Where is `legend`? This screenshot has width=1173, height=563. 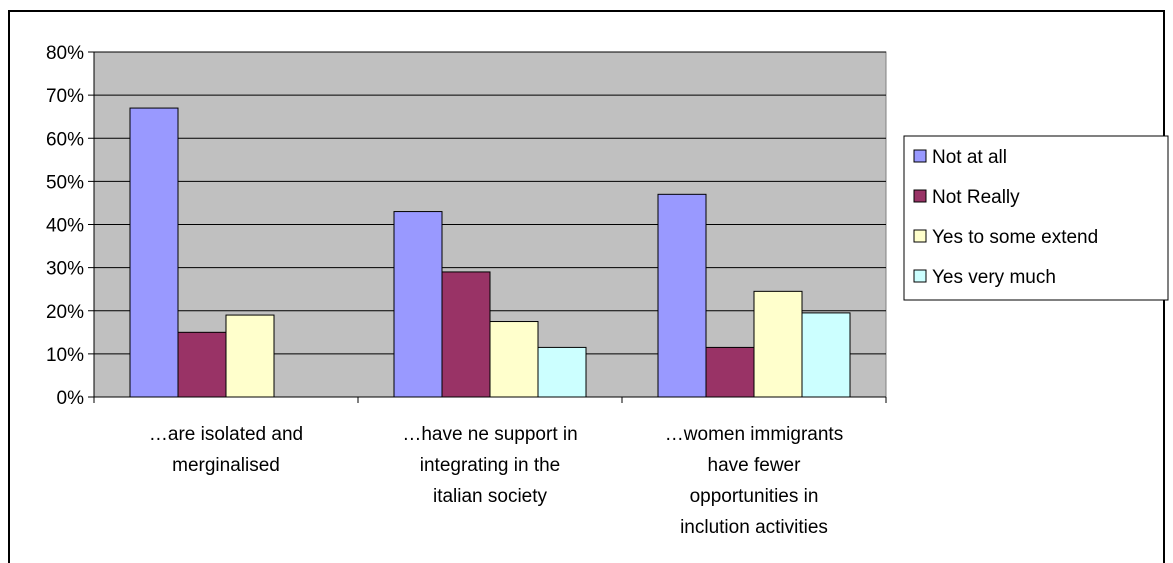 legend is located at coordinates (1036, 218).